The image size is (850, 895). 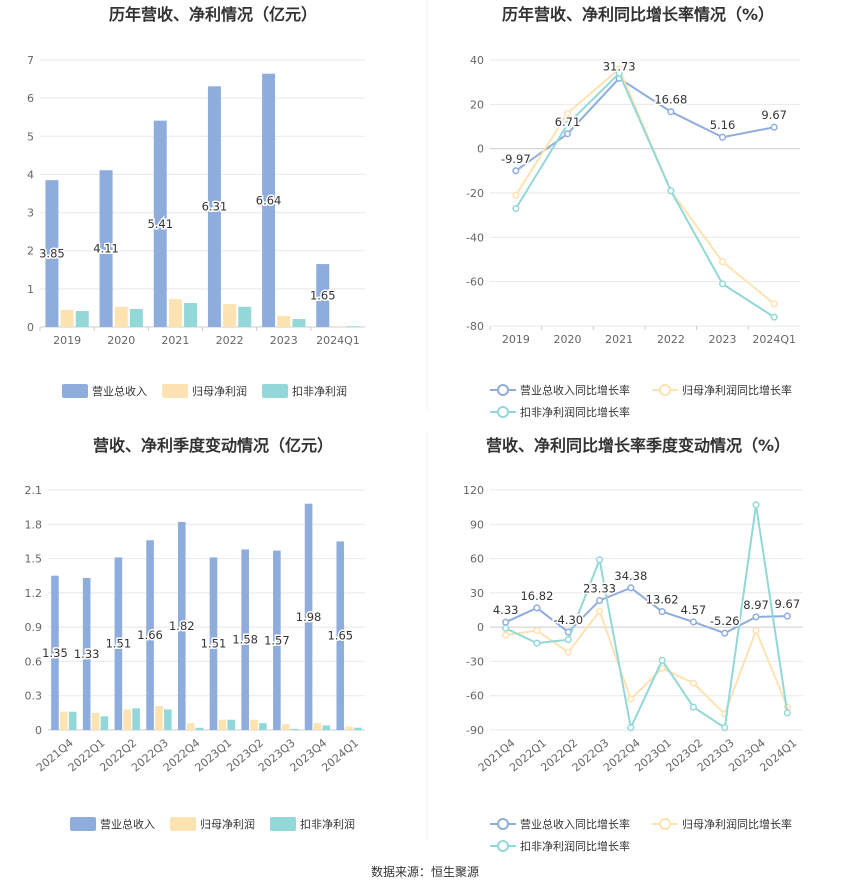 I want to click on y-tick-label: 1.8, so click(x=34, y=524).